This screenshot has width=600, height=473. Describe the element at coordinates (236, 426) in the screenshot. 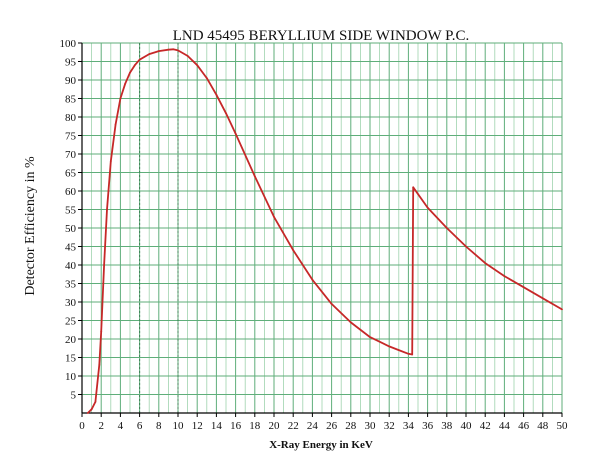

I see `x-tick-label: 16` at that location.